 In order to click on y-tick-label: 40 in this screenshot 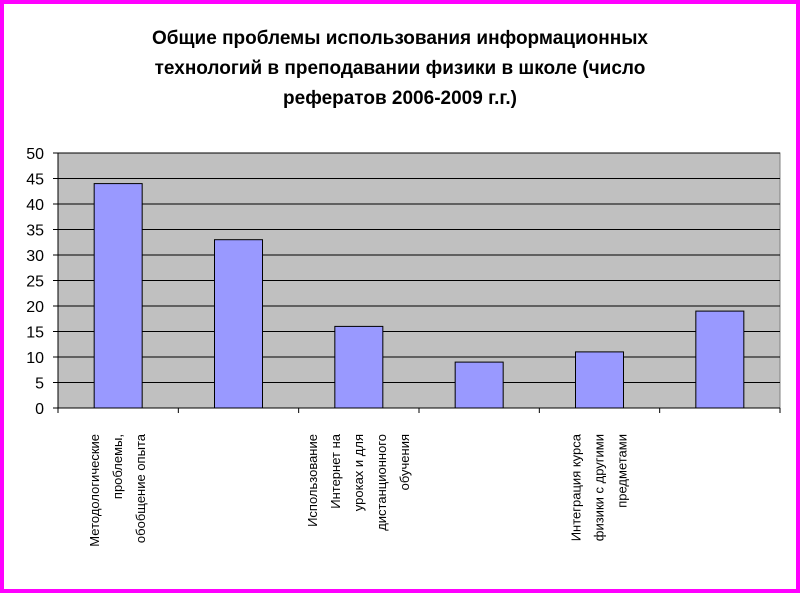, I will do `click(35, 205)`.